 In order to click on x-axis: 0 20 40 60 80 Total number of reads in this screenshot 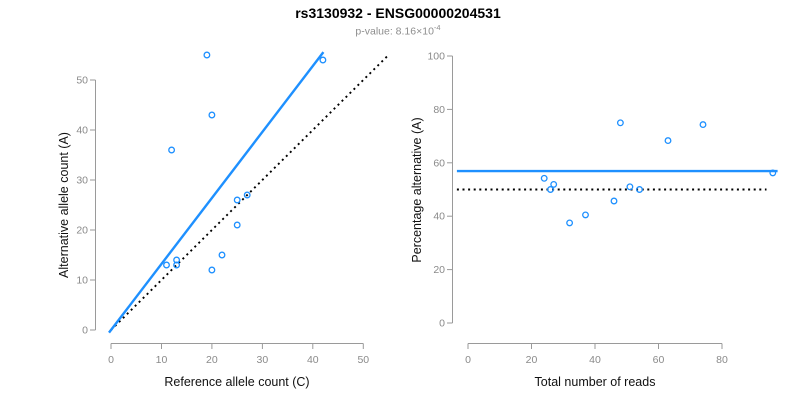, I will do `click(596, 366)`.